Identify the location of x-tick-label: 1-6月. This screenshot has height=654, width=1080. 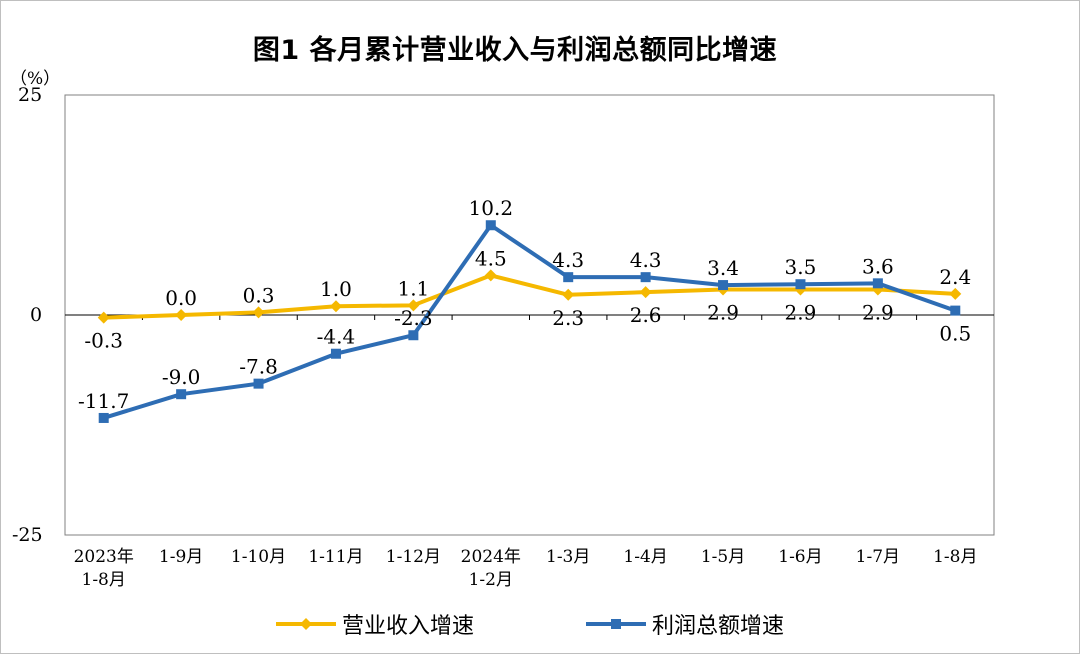
(800, 557).